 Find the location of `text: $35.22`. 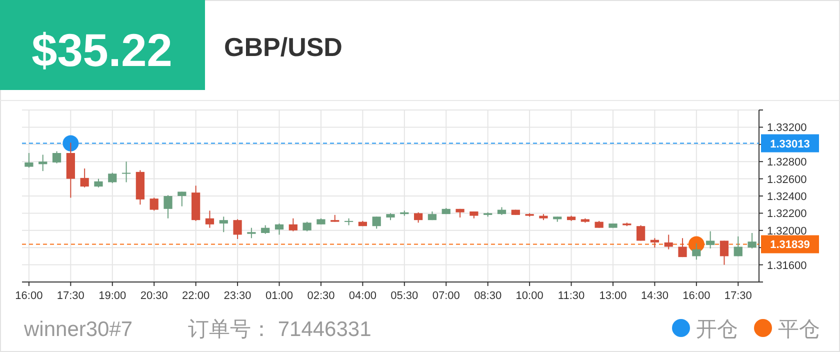

text: $35.22 is located at coordinates (102, 50).